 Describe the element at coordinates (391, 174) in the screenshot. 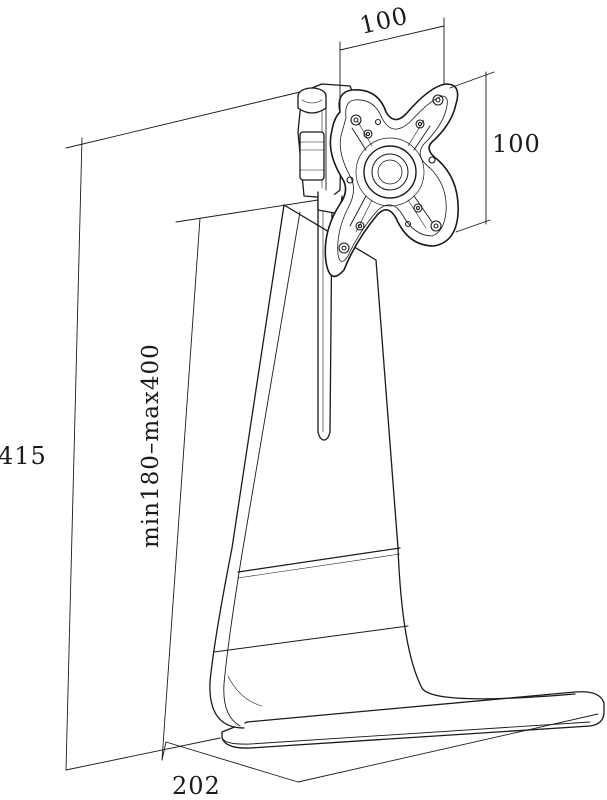

I see `mounting-holes` at that location.